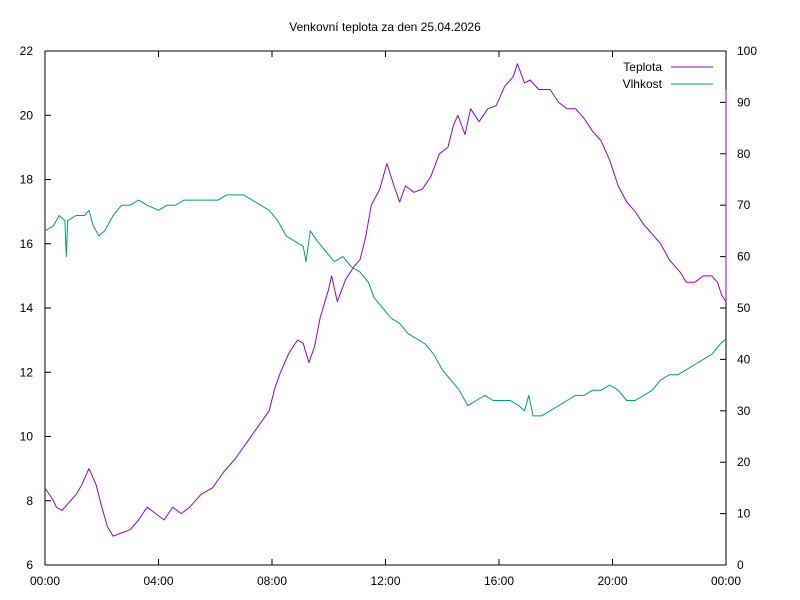 The height and width of the screenshot is (600, 800). What do you see at coordinates (35, 308) in the screenshot?
I see `y-axis-left: 6 8 10 12 14 16 18 20 22` at bounding box center [35, 308].